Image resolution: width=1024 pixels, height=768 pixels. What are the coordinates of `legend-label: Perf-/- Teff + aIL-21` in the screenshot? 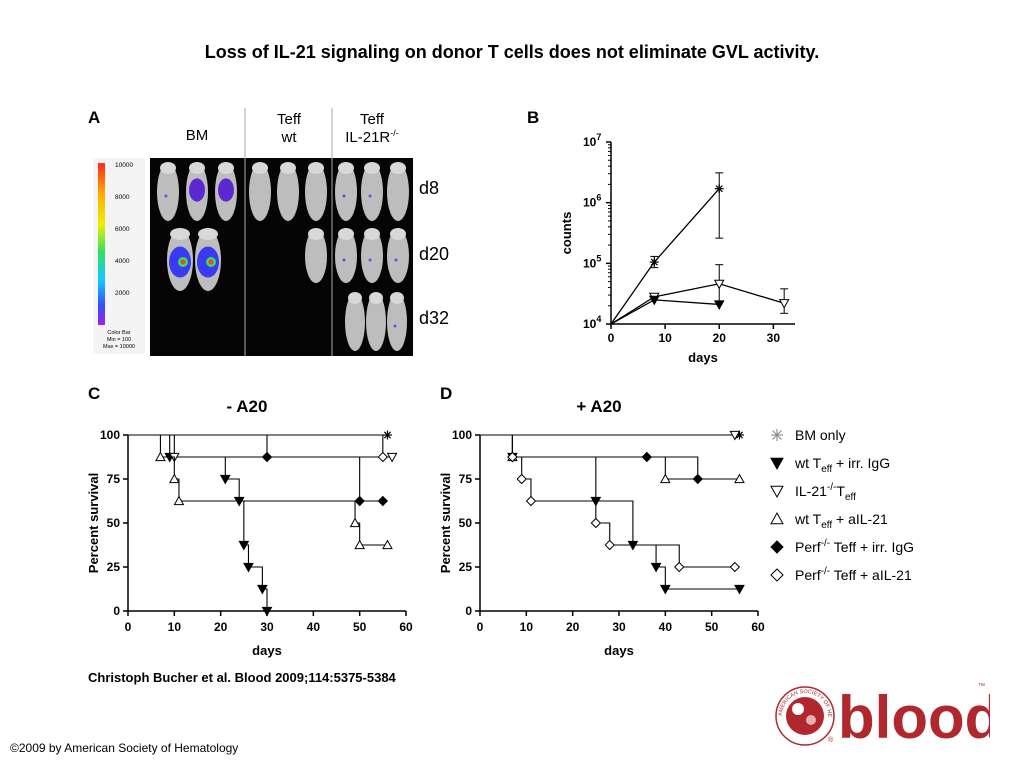 It's located at (853, 574).